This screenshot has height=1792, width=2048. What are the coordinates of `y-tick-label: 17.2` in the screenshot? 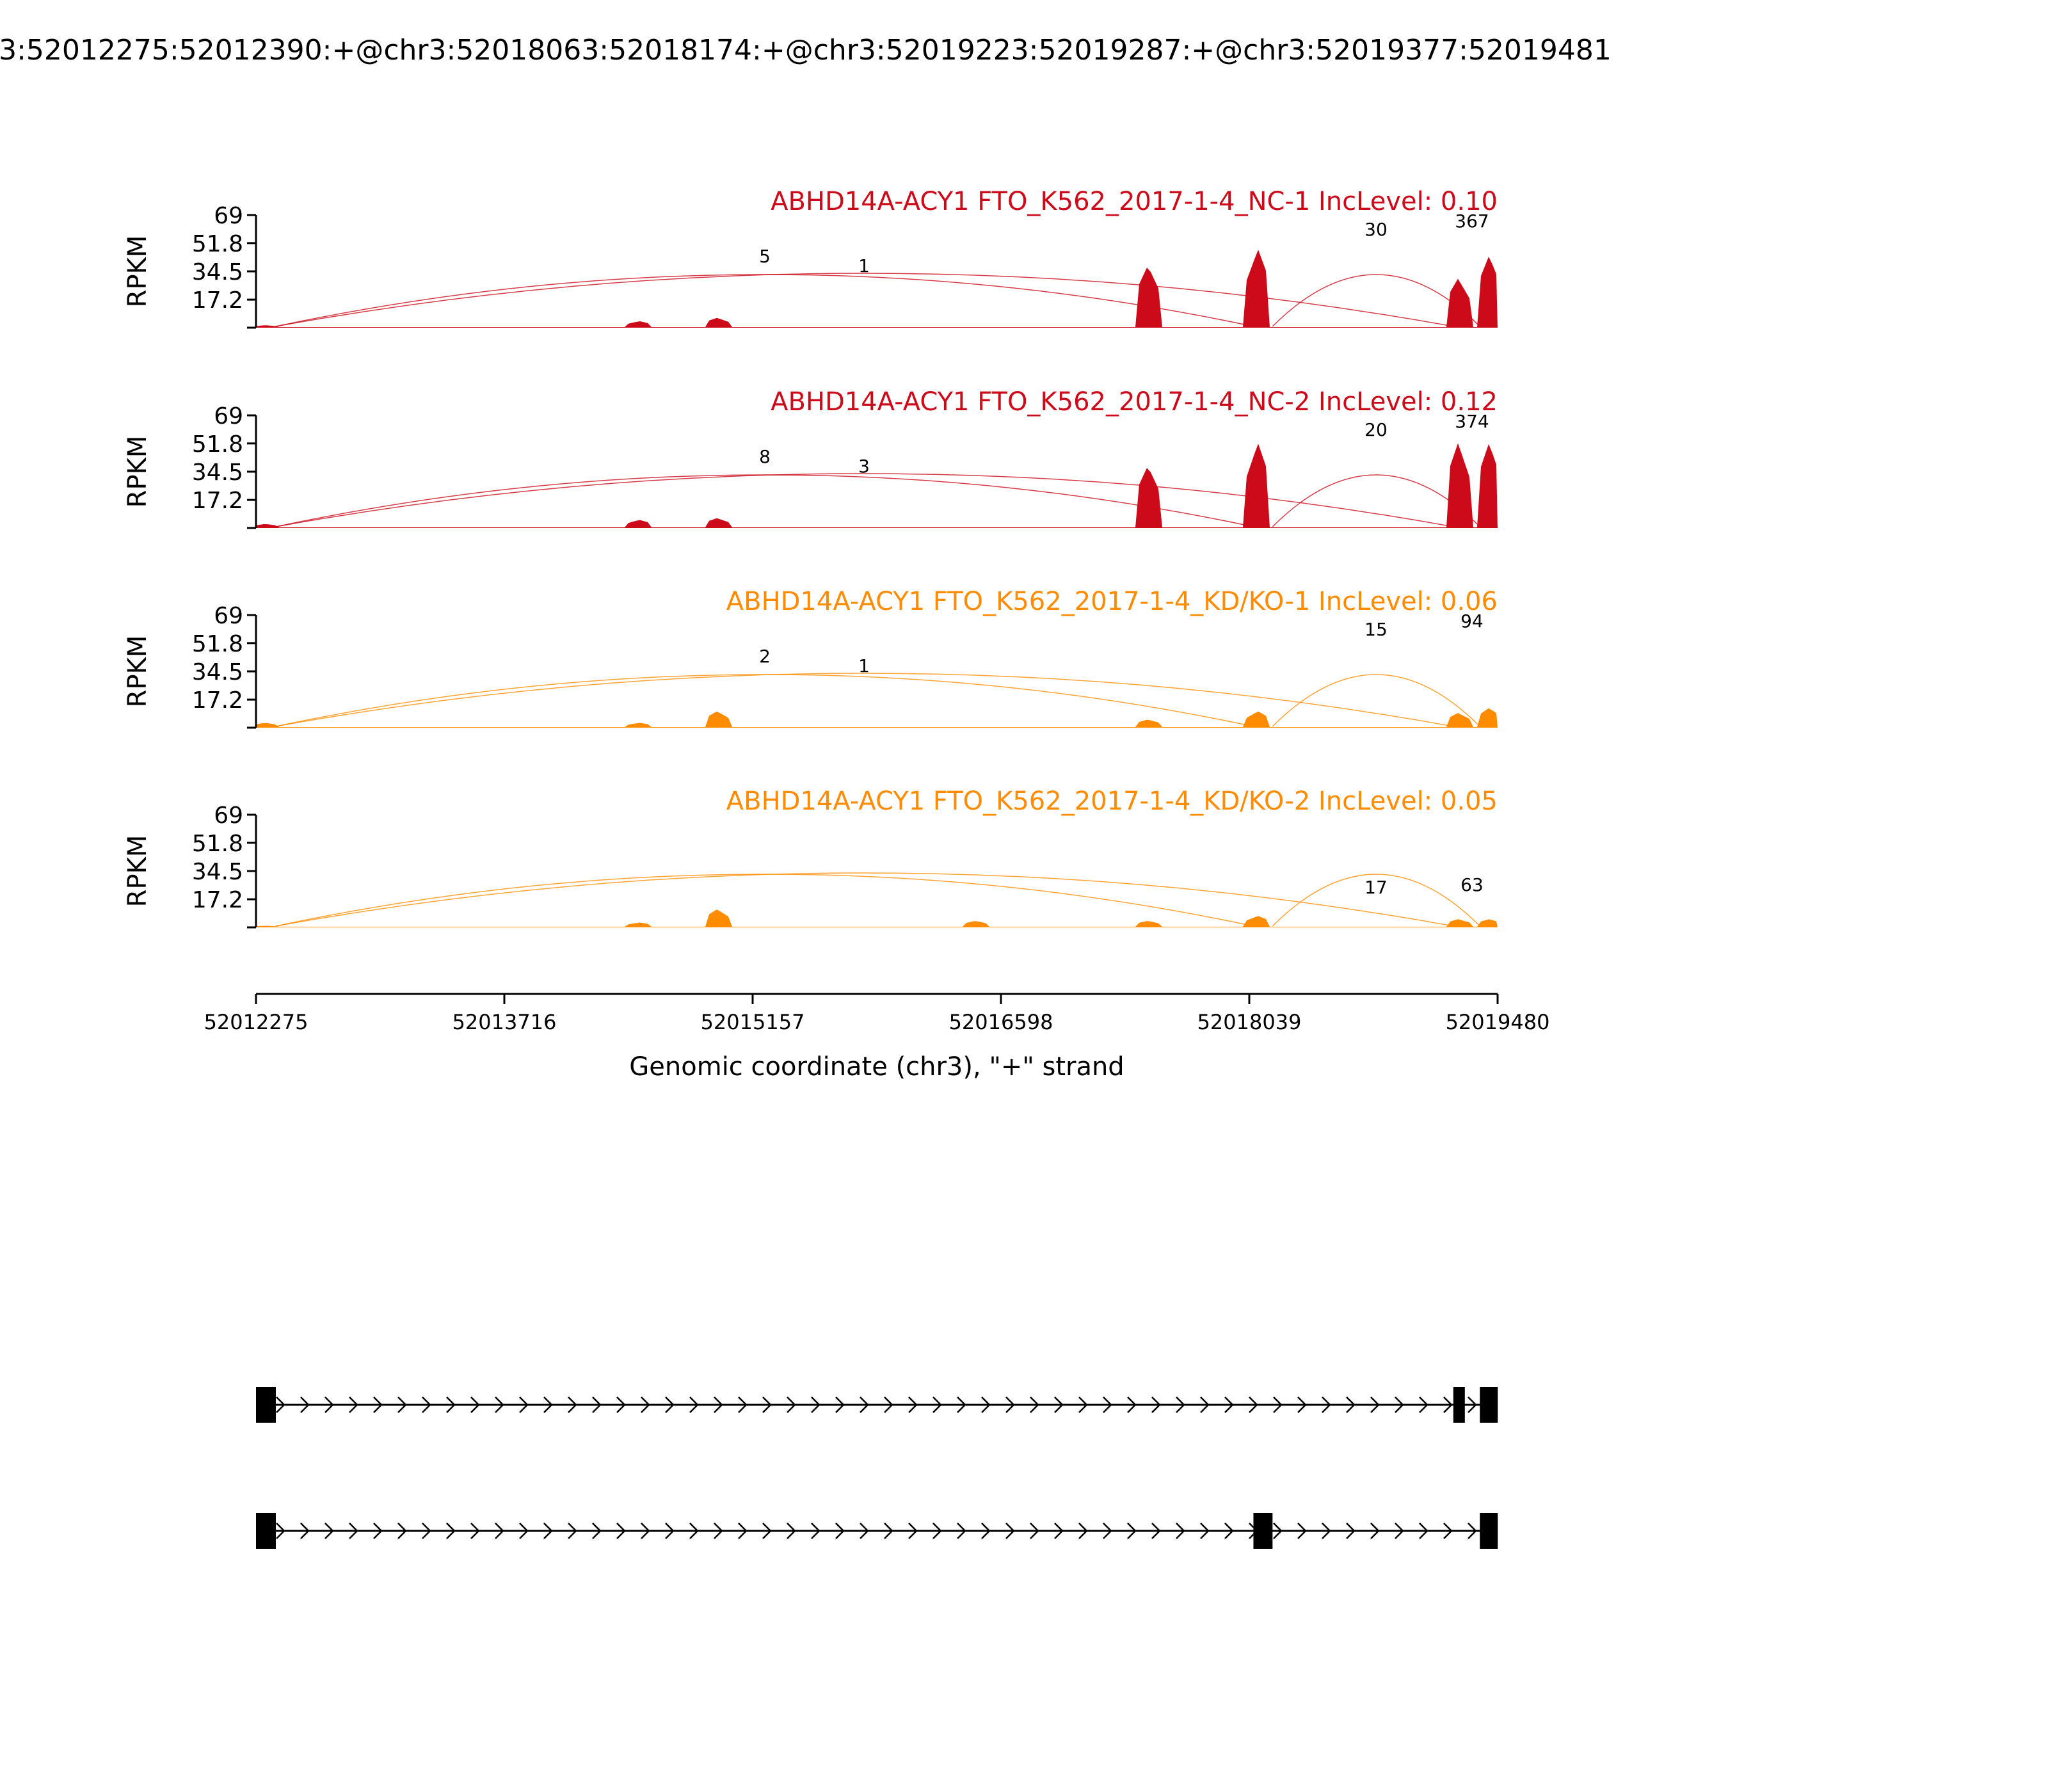 It's located at (217, 300).